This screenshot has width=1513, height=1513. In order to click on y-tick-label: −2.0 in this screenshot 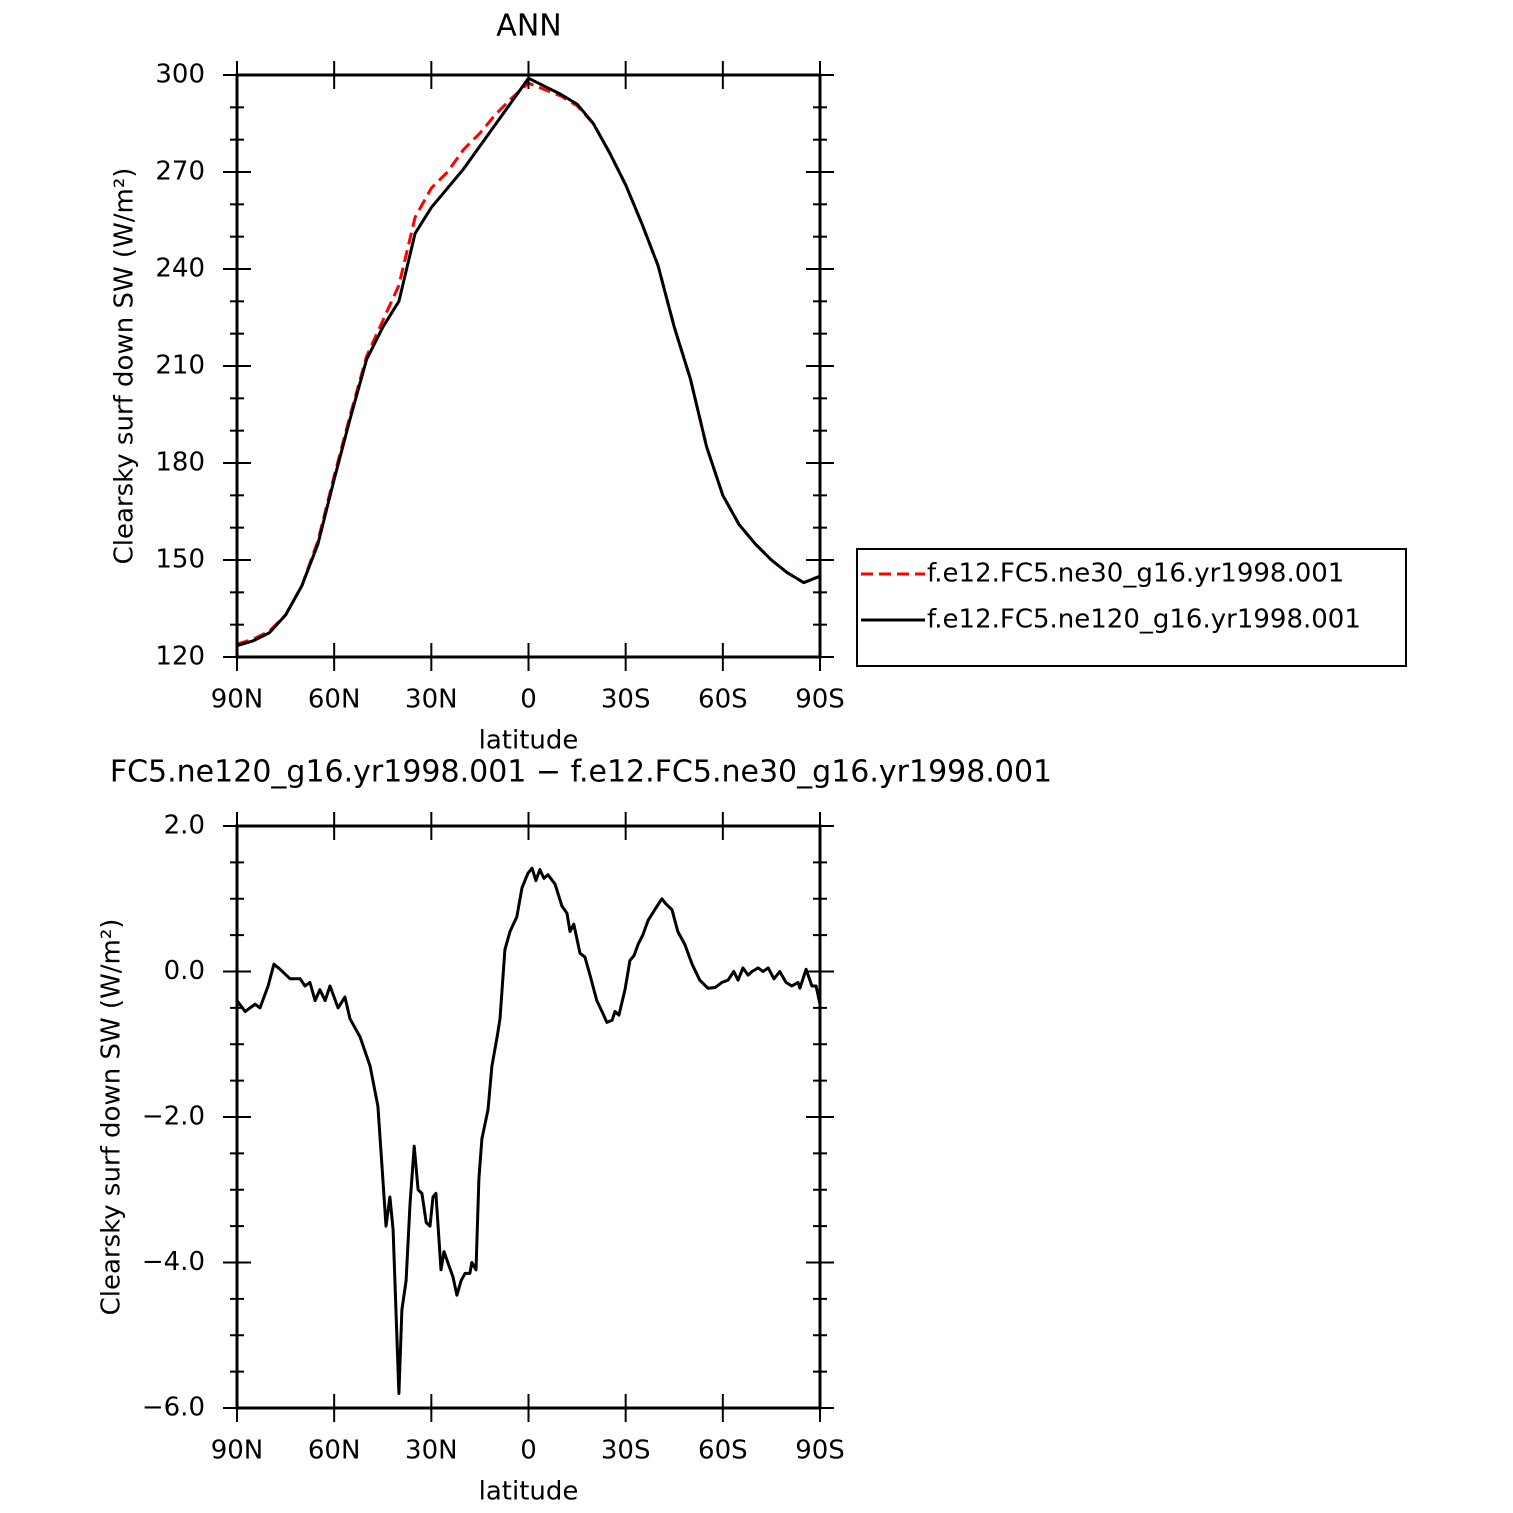, I will do `click(173, 1117)`.